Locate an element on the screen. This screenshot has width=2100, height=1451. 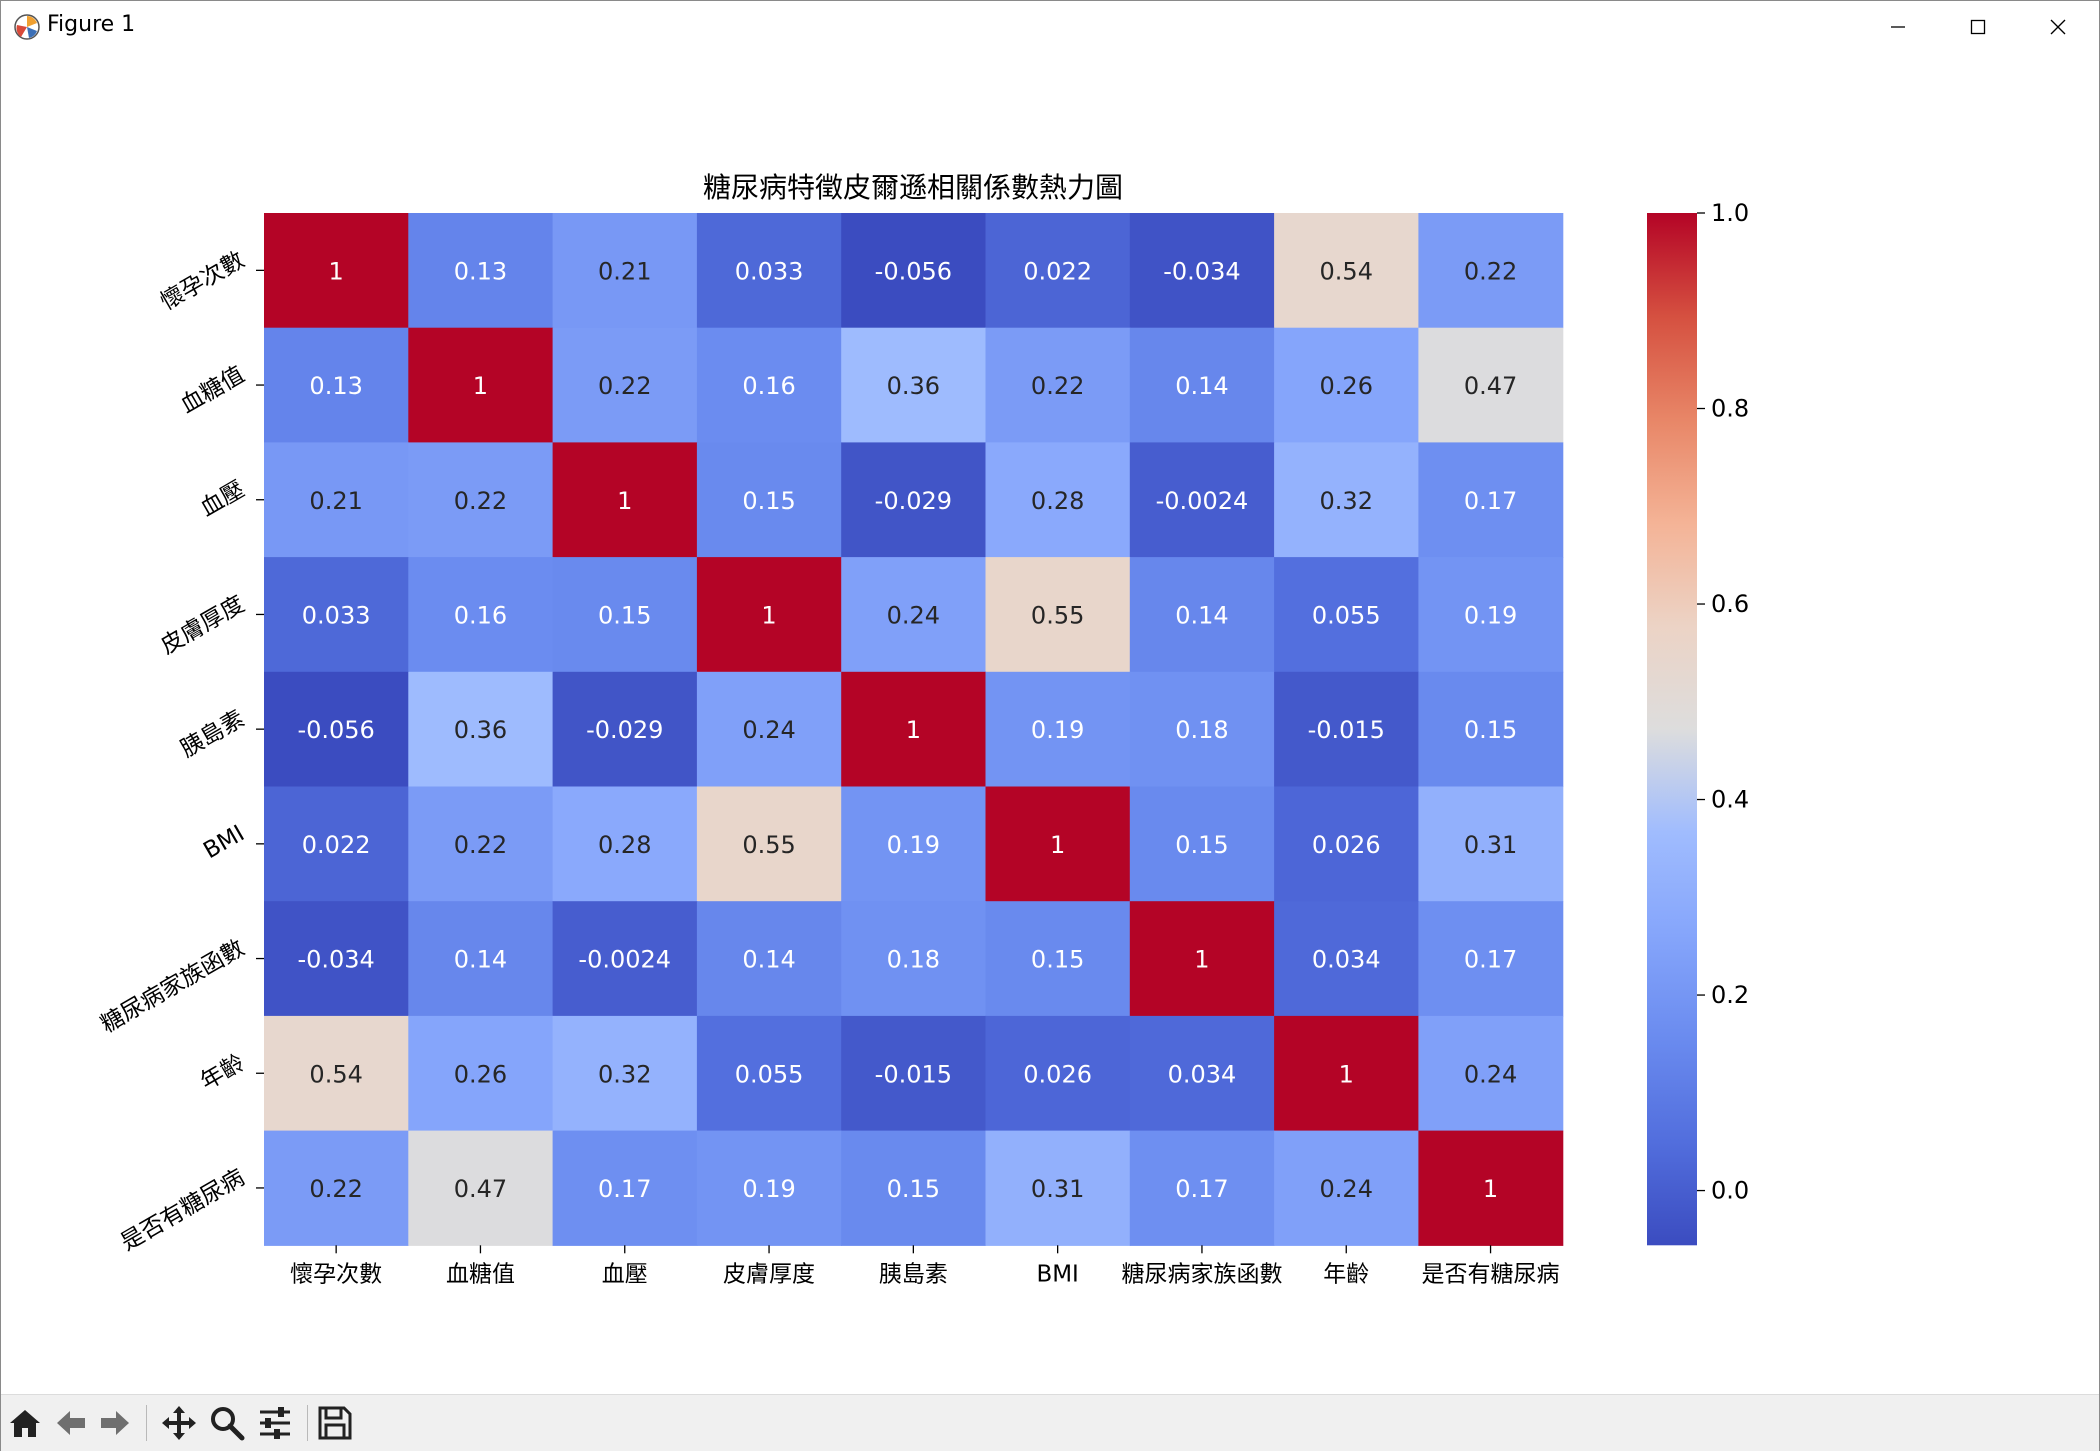
cell-annotation: -0.056 is located at coordinates (913, 271).